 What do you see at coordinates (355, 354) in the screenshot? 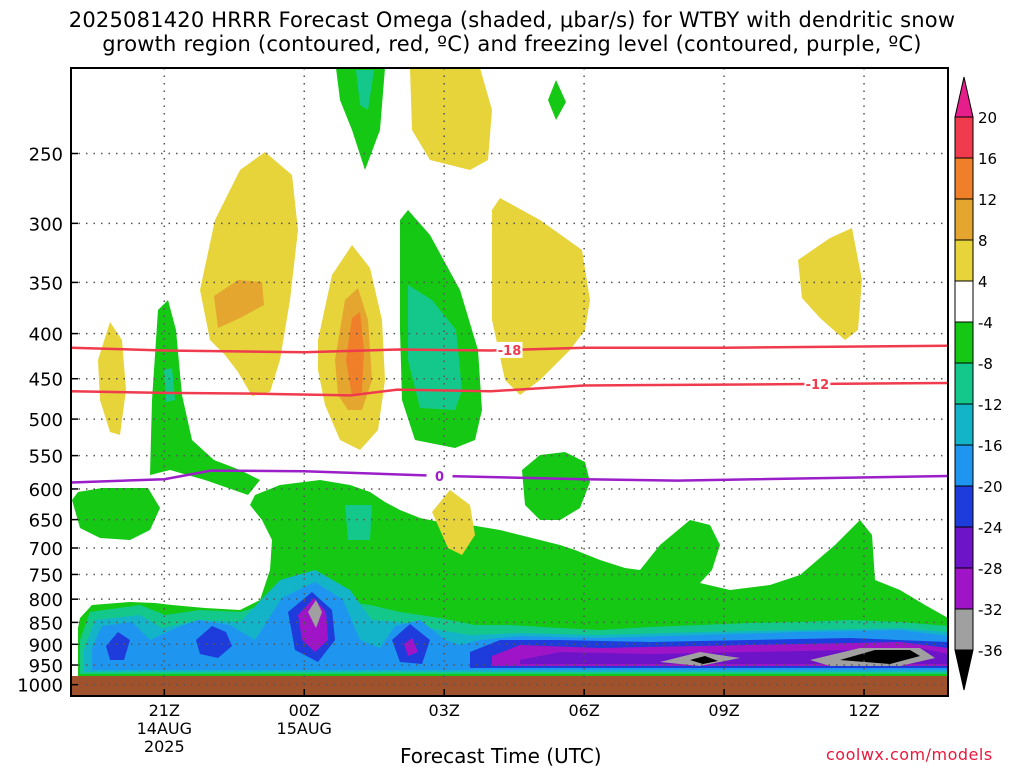
I see `omega-orange-b` at bounding box center [355, 354].